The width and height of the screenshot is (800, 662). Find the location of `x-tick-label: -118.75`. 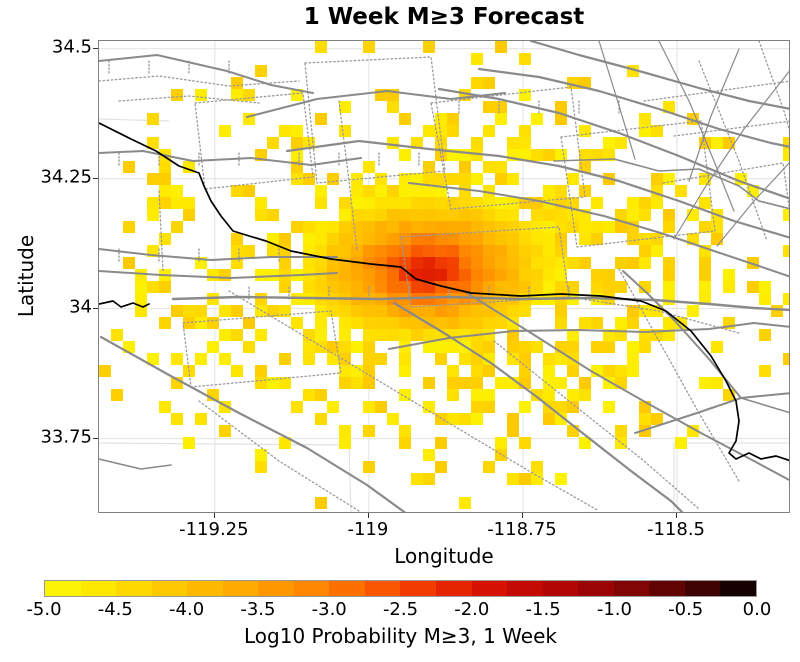

x-tick-label: -118.75 is located at coordinates (522, 529).